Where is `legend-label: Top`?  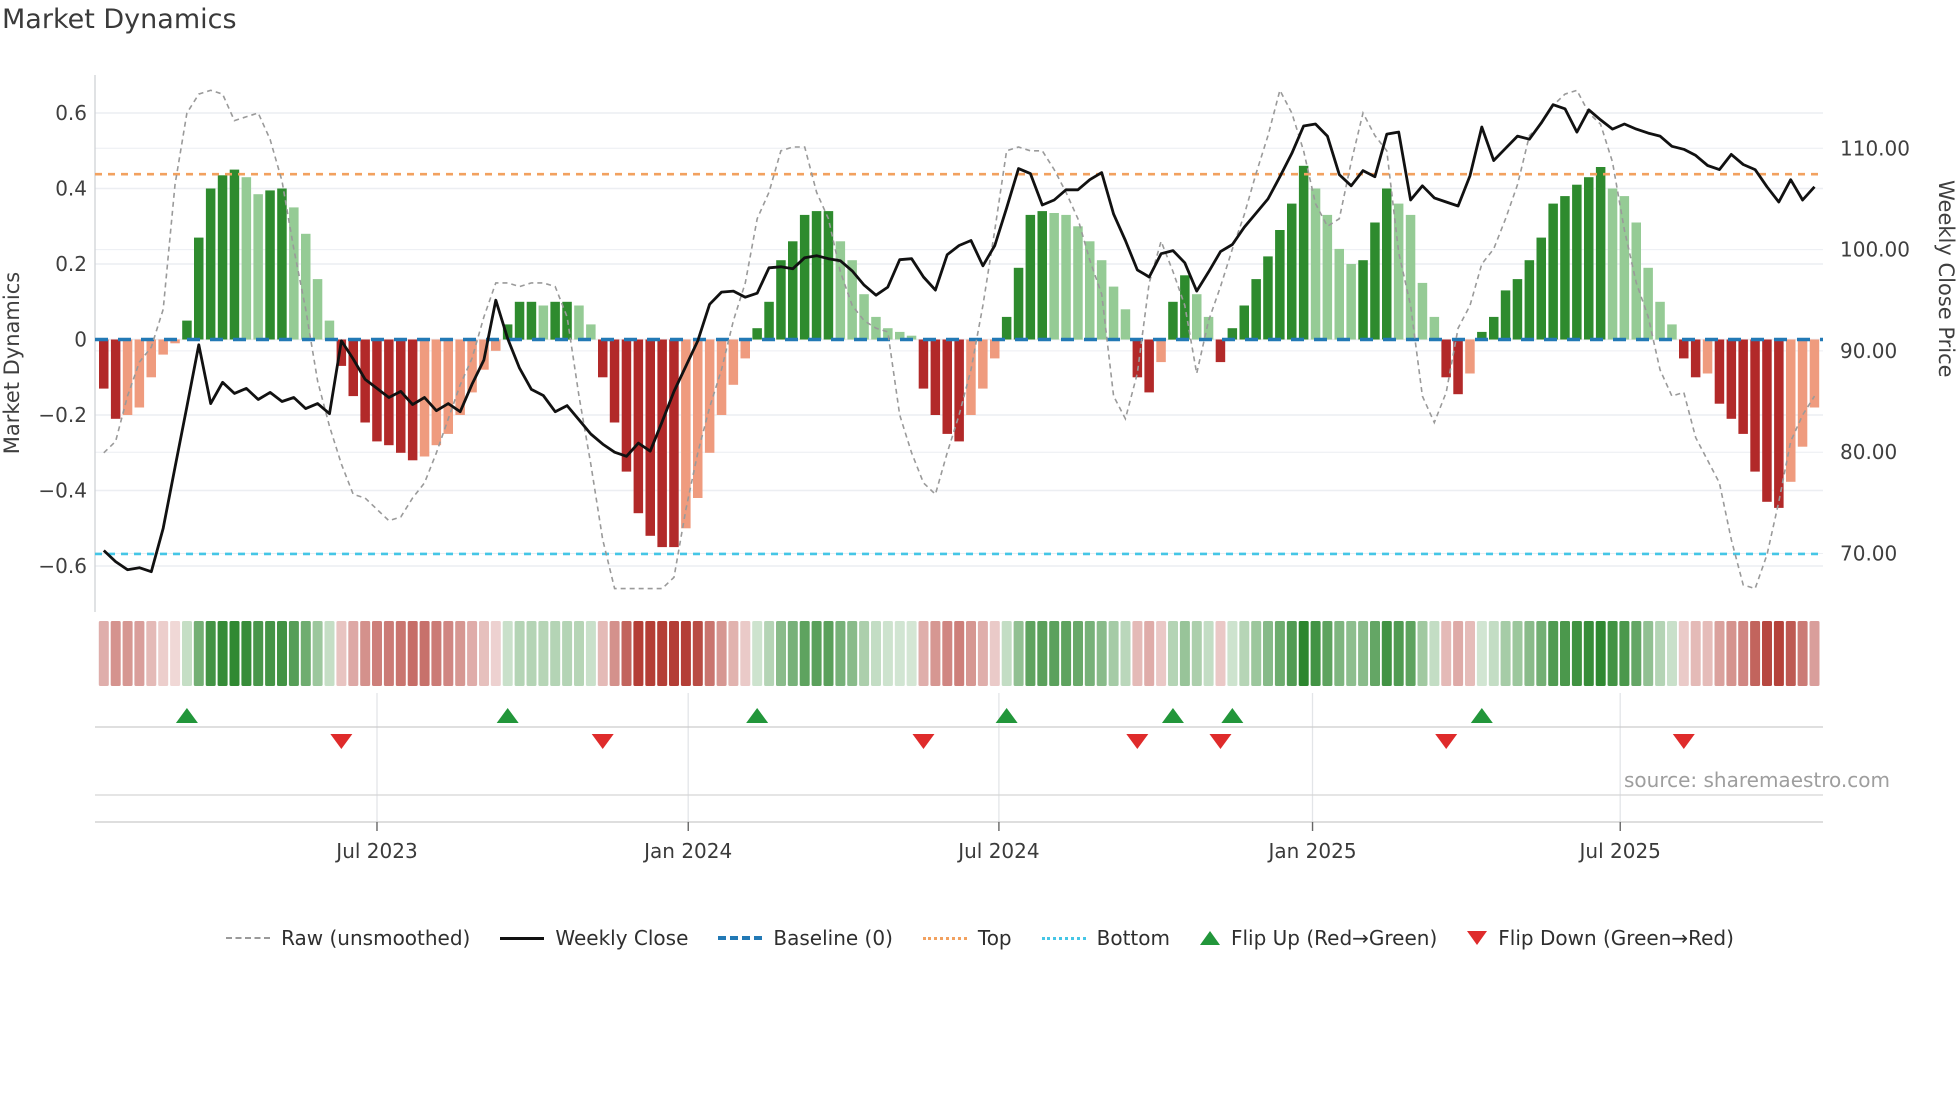 legend-label: Top is located at coordinates (994, 938).